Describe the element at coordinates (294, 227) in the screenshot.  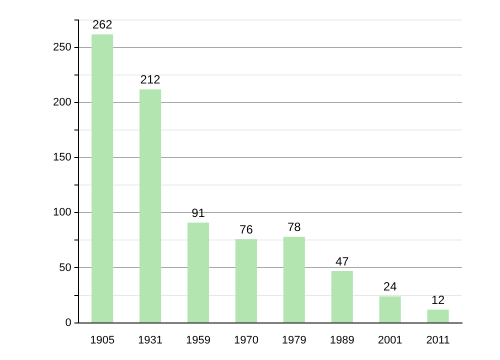
I see `data-label: 78` at that location.